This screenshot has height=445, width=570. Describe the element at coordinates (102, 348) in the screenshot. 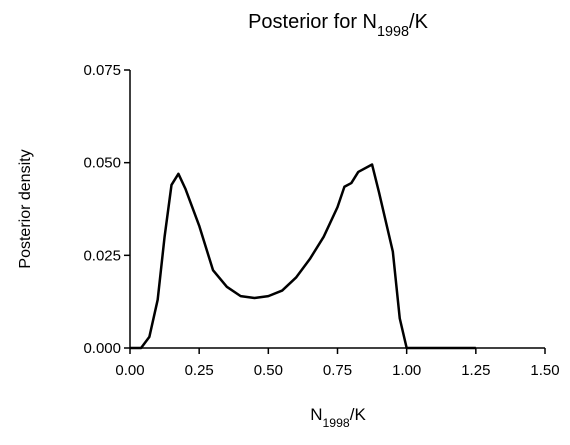

I see `y-tick-label: 0.000` at that location.